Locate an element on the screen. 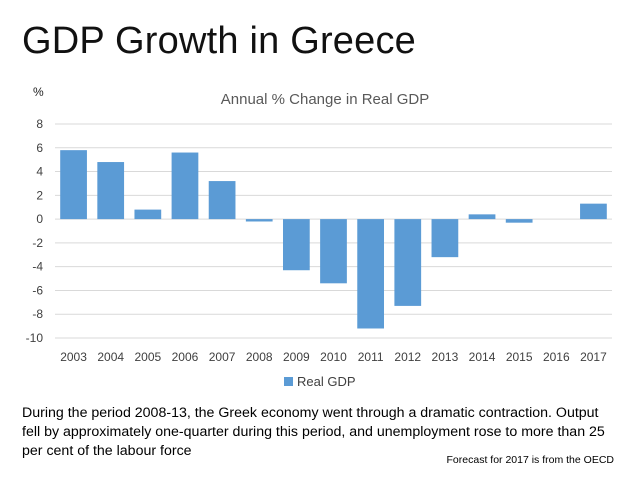 The width and height of the screenshot is (638, 479). bar-2009 is located at coordinates (296, 245).